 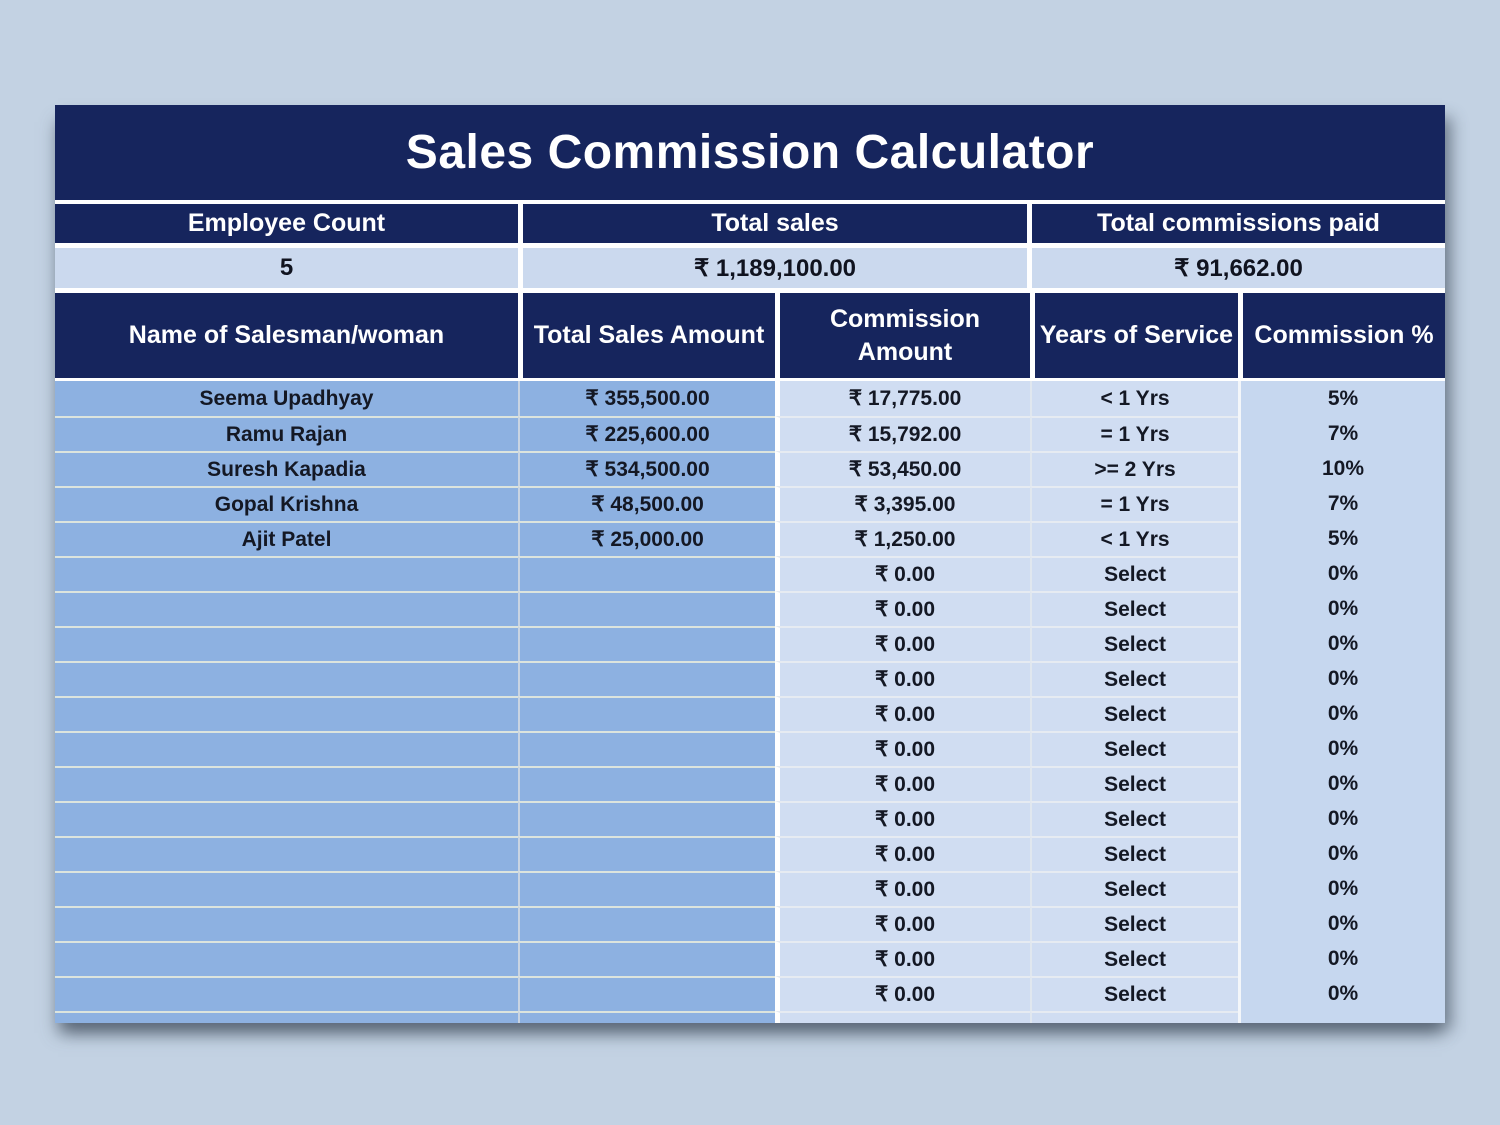 I want to click on salesman-name-cell: Seema Upadhyay, so click(x=286, y=398).